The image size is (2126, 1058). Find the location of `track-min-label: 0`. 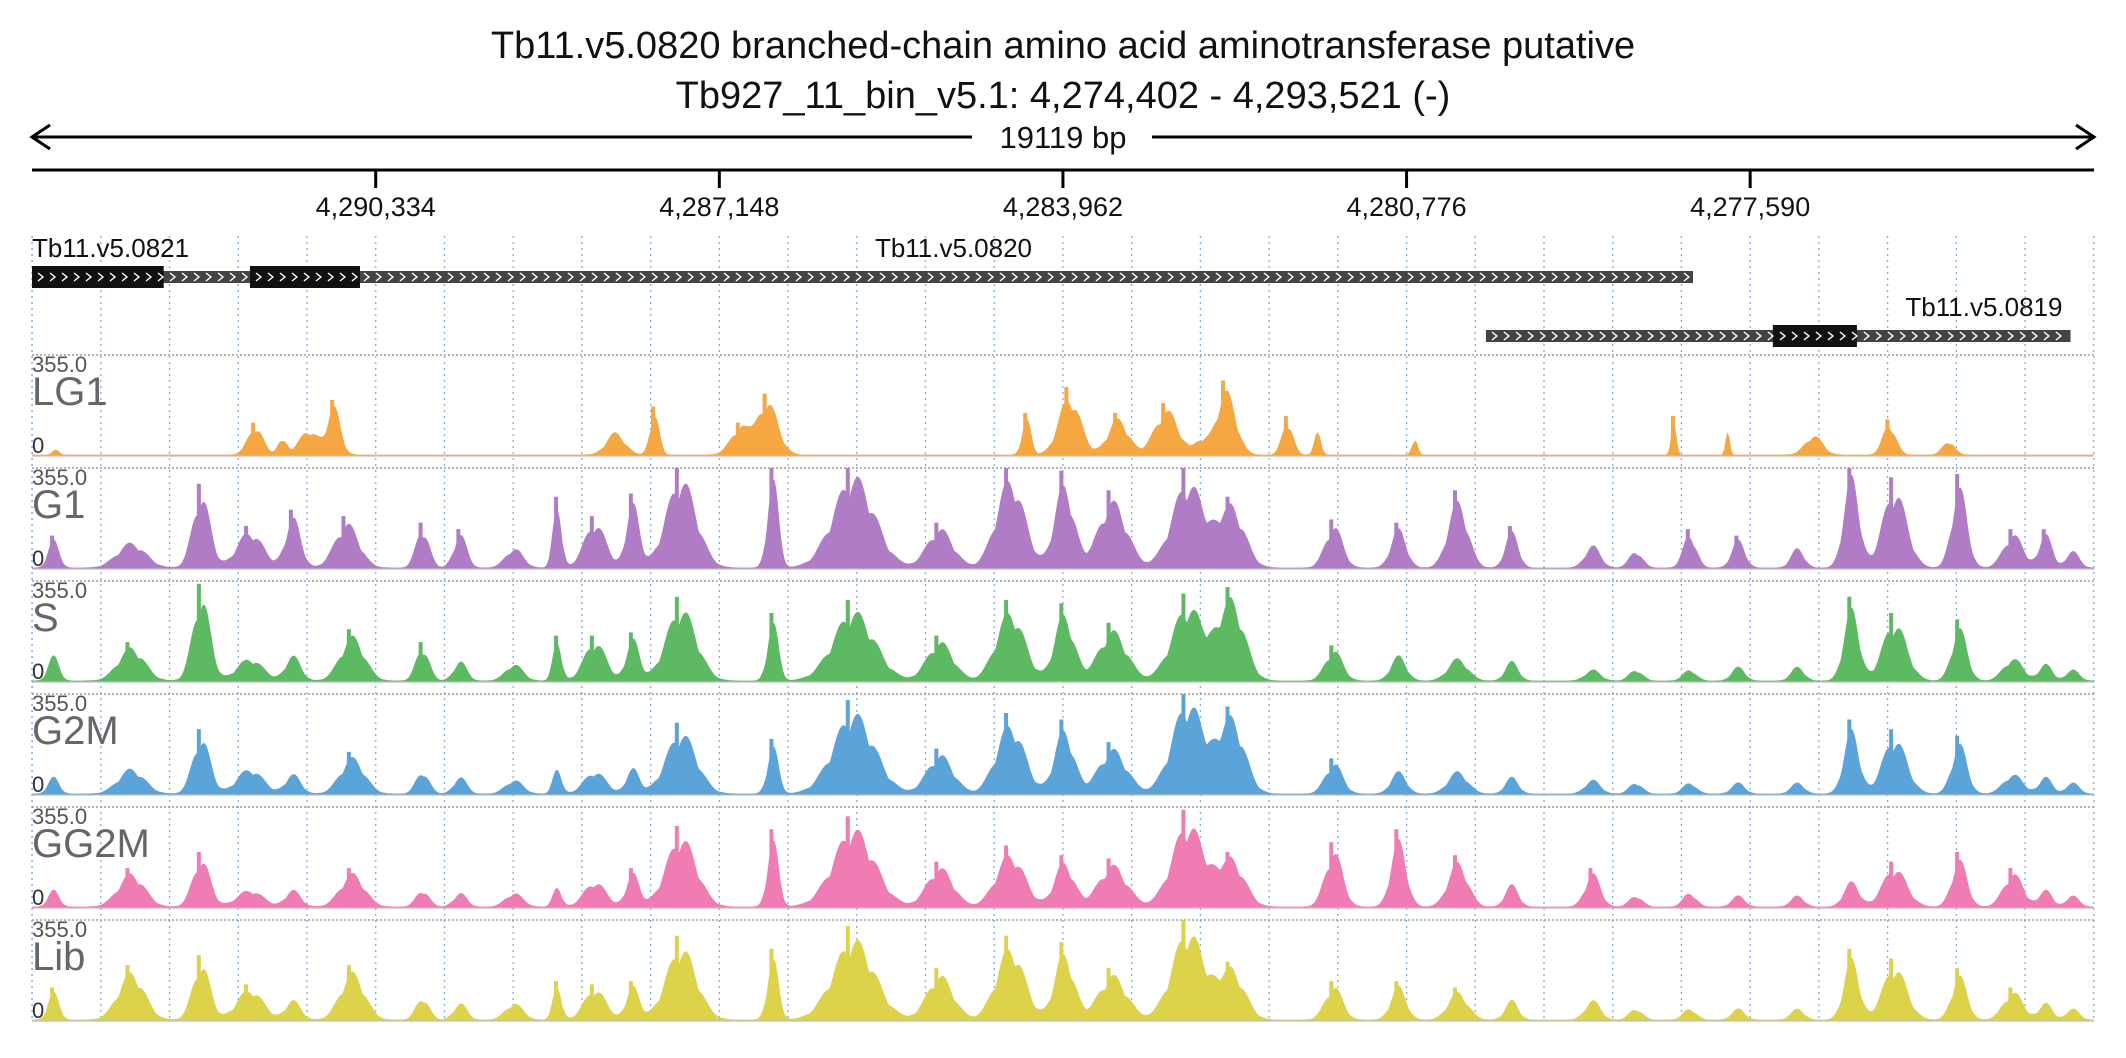

track-min-label: 0 is located at coordinates (38, 558).